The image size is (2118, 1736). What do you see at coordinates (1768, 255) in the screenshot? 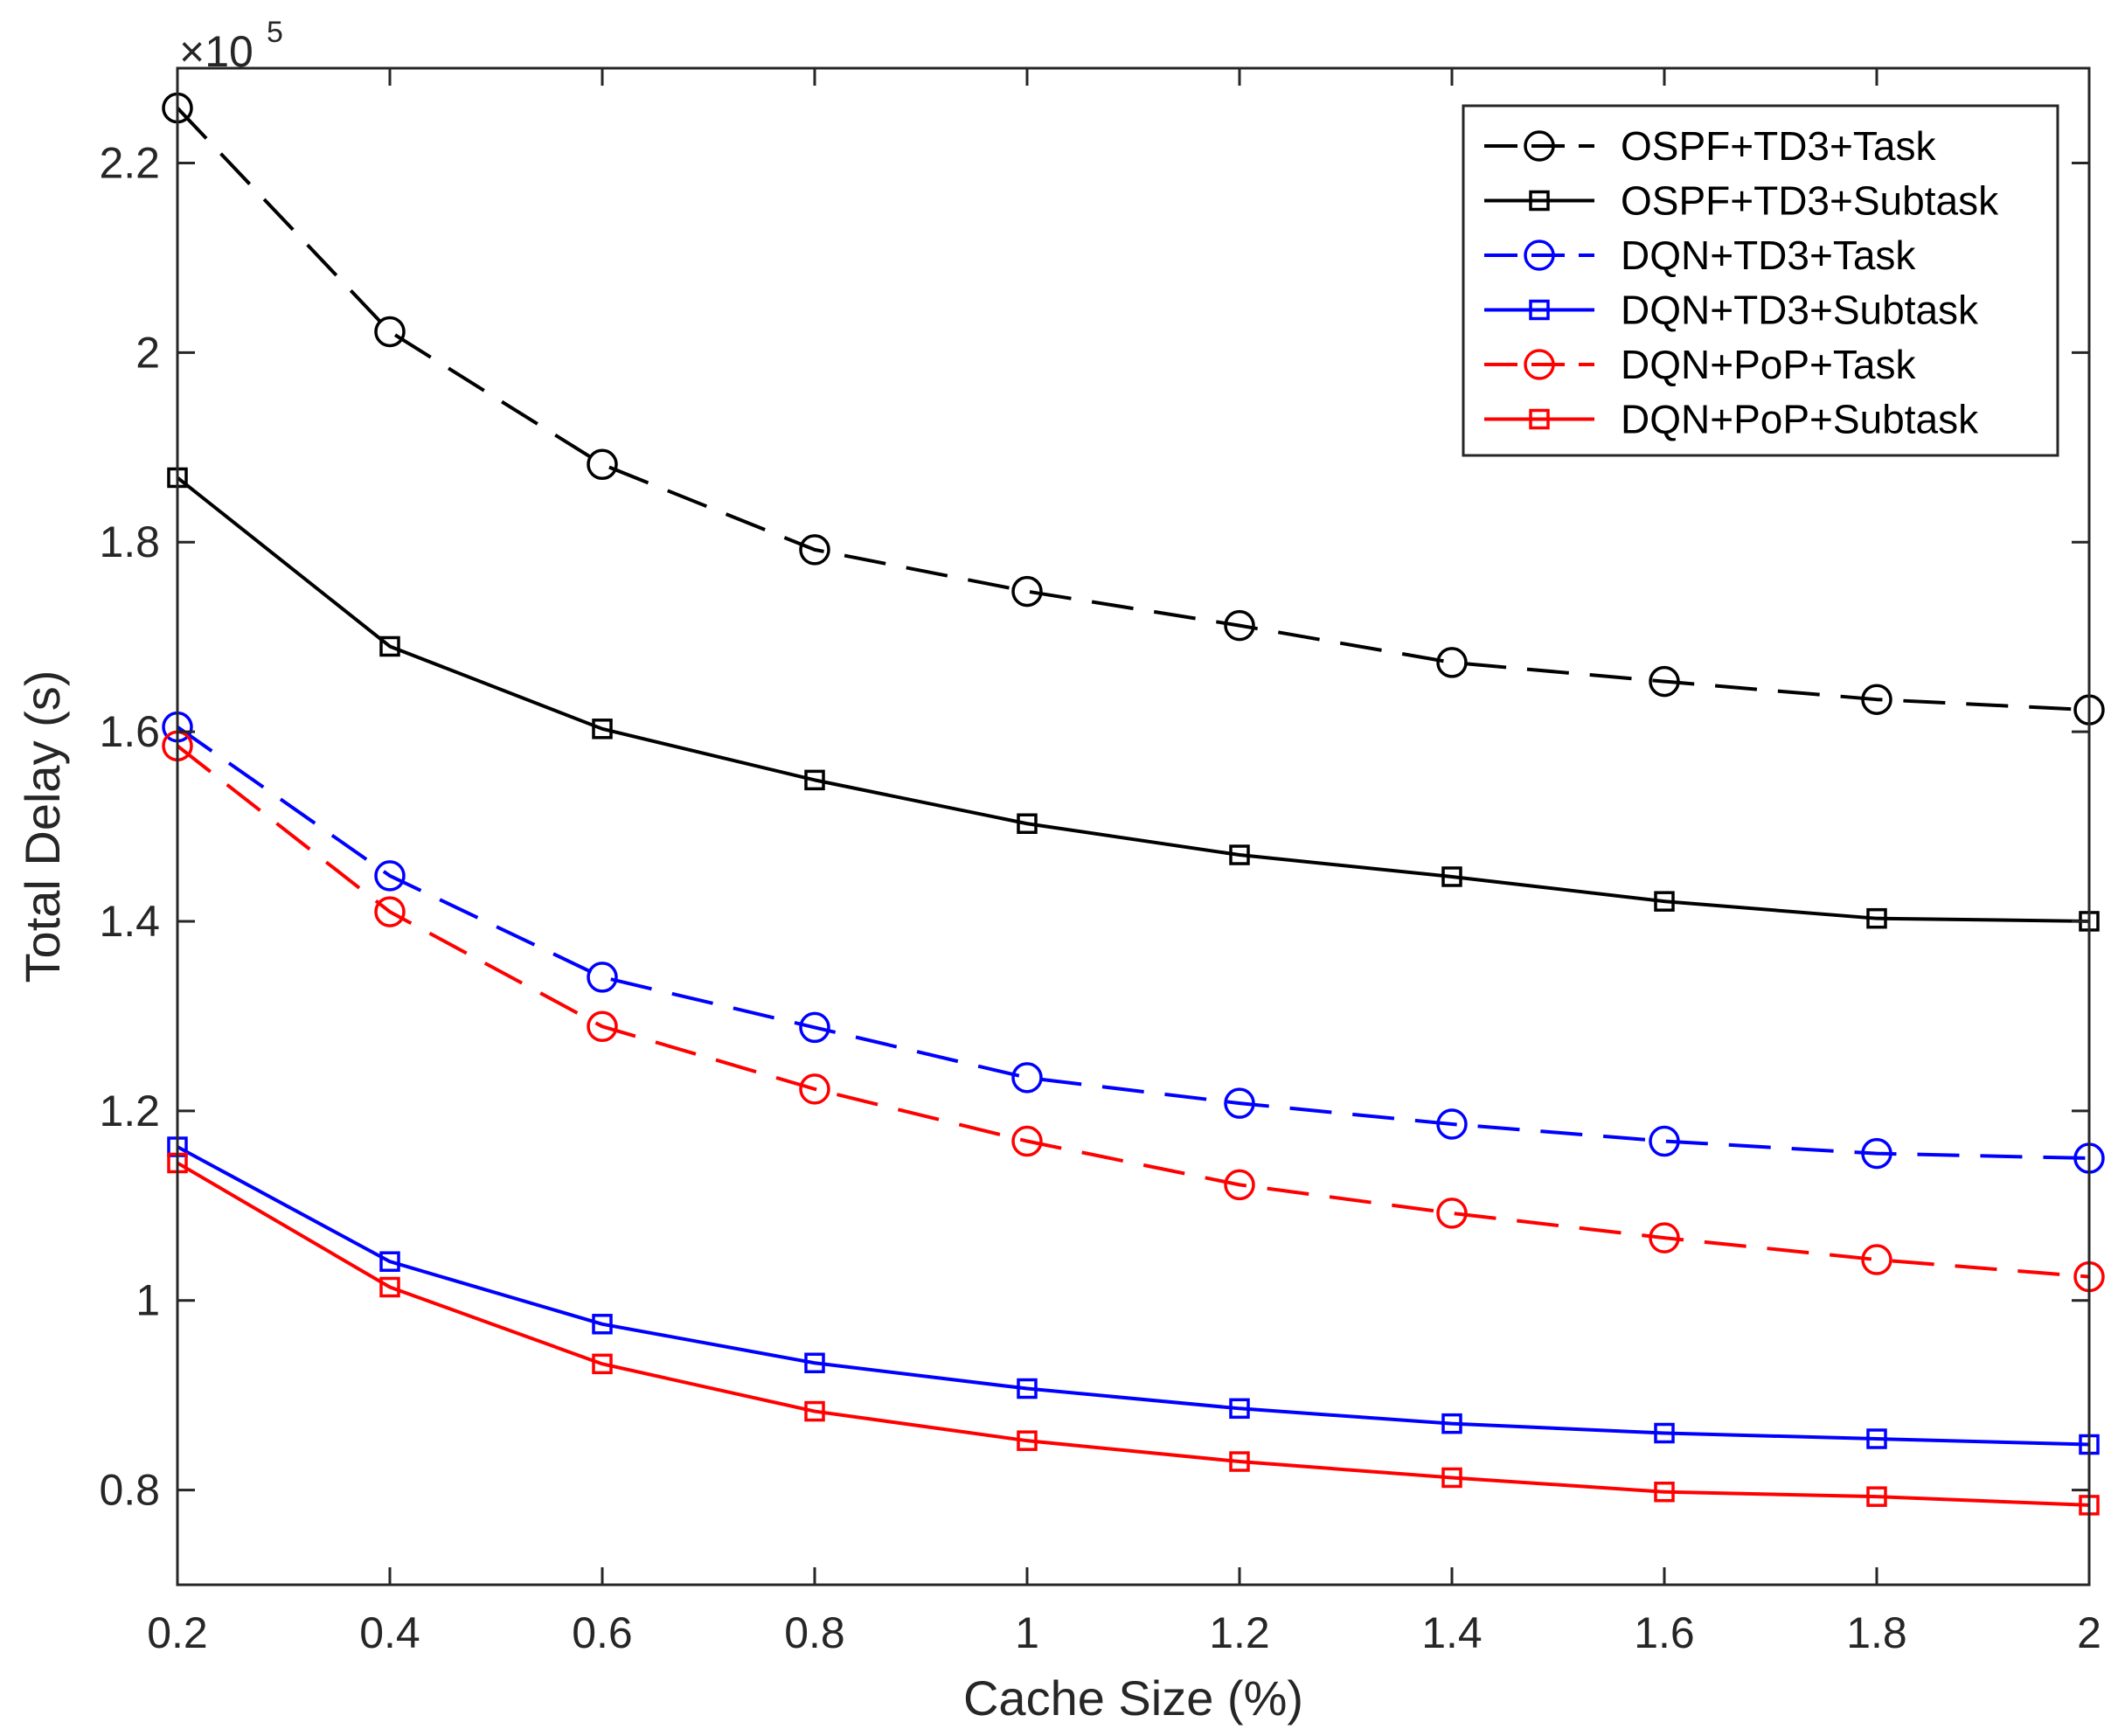
I see `legend-label: DQN+TD3+Task` at bounding box center [1768, 255].